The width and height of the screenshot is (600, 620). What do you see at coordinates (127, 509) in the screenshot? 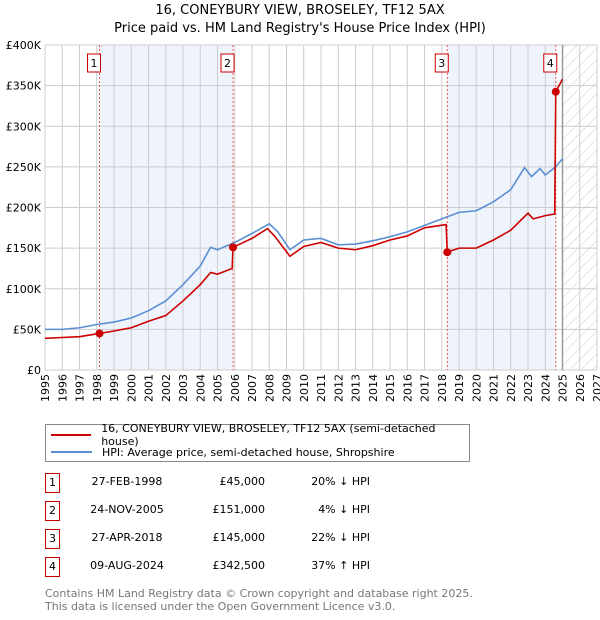
I see `sale-date: 24-NOV-2005` at bounding box center [127, 509].